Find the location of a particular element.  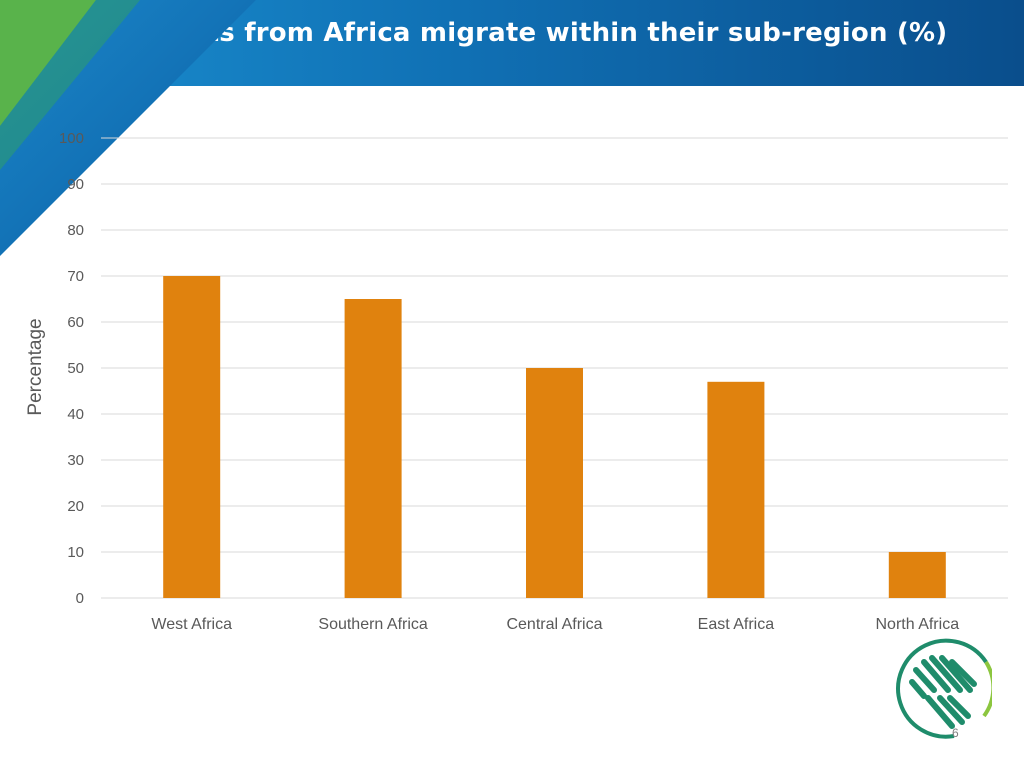

y-axis-ticks: 0 10 20 30 40 50 60 70 80 90 100 is located at coordinates (71, 368).